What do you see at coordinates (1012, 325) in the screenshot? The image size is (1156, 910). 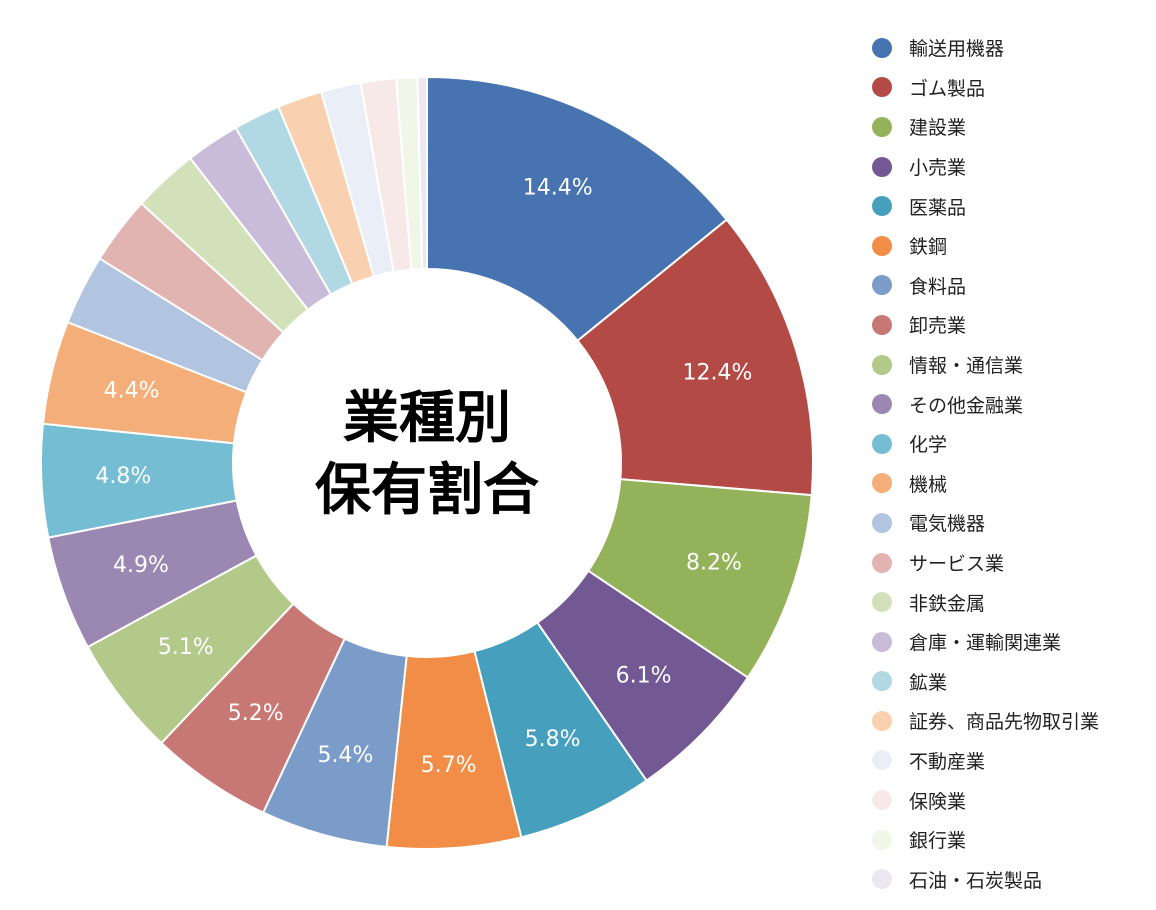 I see `legend-item: 卸売業` at bounding box center [1012, 325].